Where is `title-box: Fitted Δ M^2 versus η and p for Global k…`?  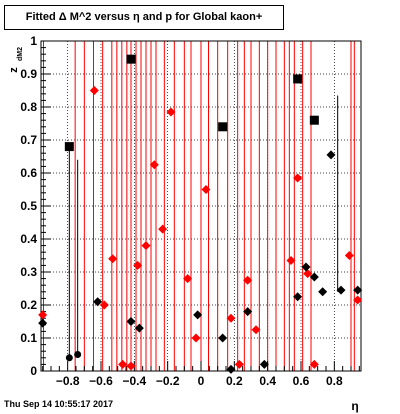 title-box: Fitted Δ M^2 versus η and p for Global k… is located at coordinates (144, 17).